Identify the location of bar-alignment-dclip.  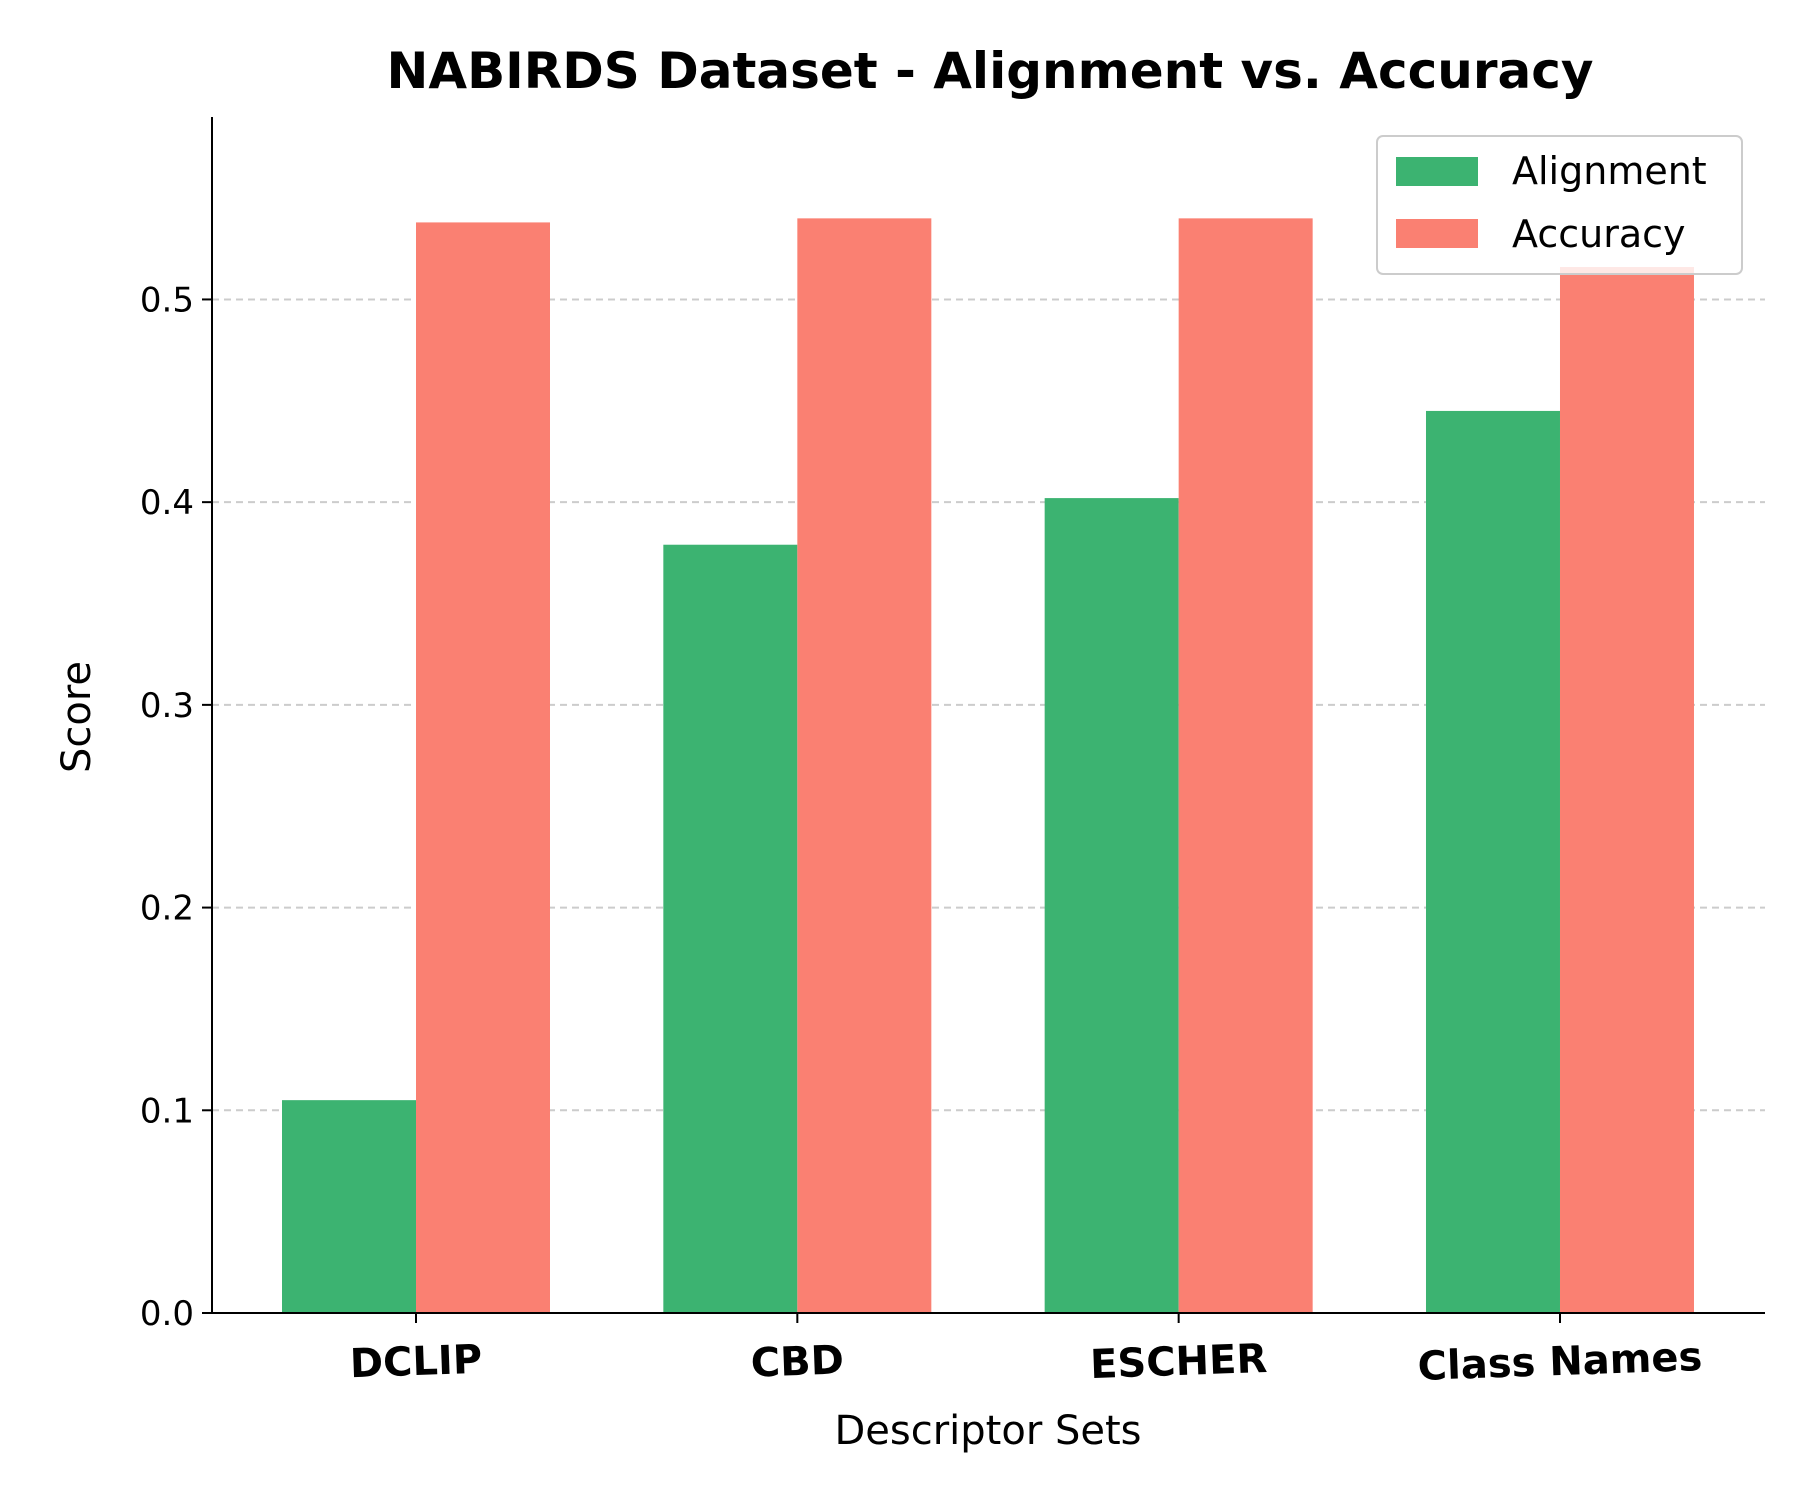
(349, 1206).